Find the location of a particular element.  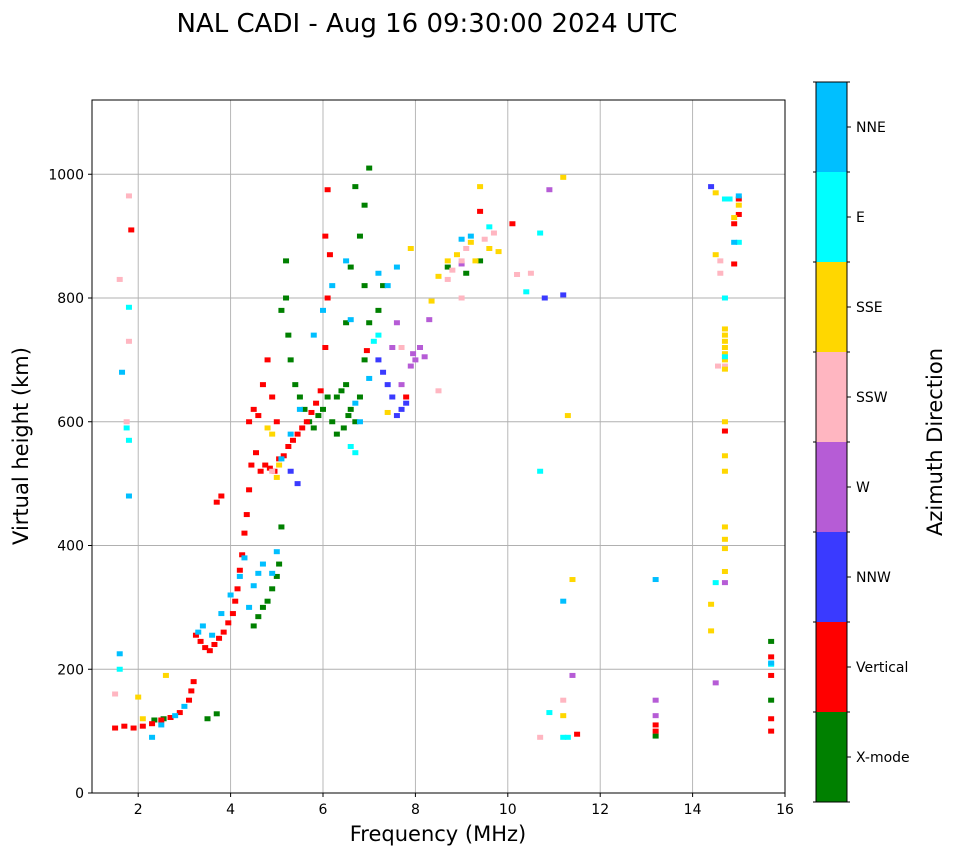

x-tick-label: 10 is located at coordinates (508, 810).